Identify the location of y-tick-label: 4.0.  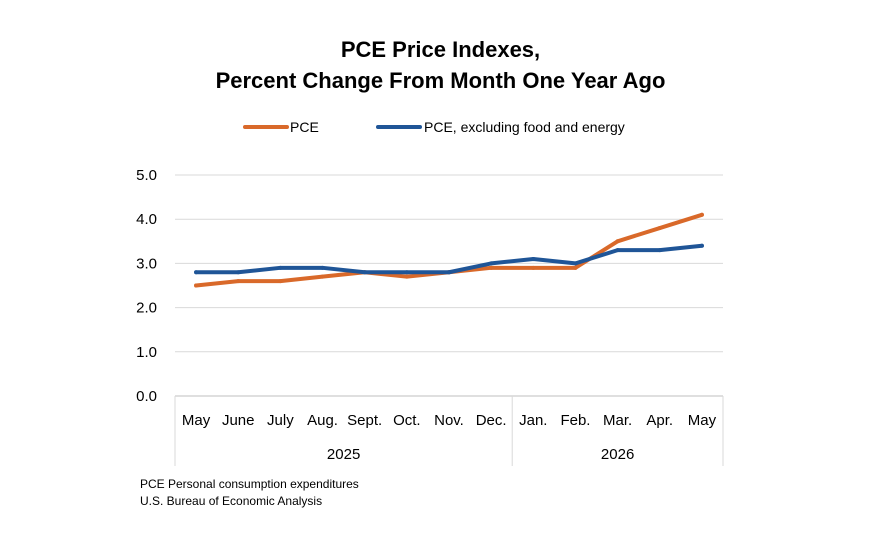
(146, 219).